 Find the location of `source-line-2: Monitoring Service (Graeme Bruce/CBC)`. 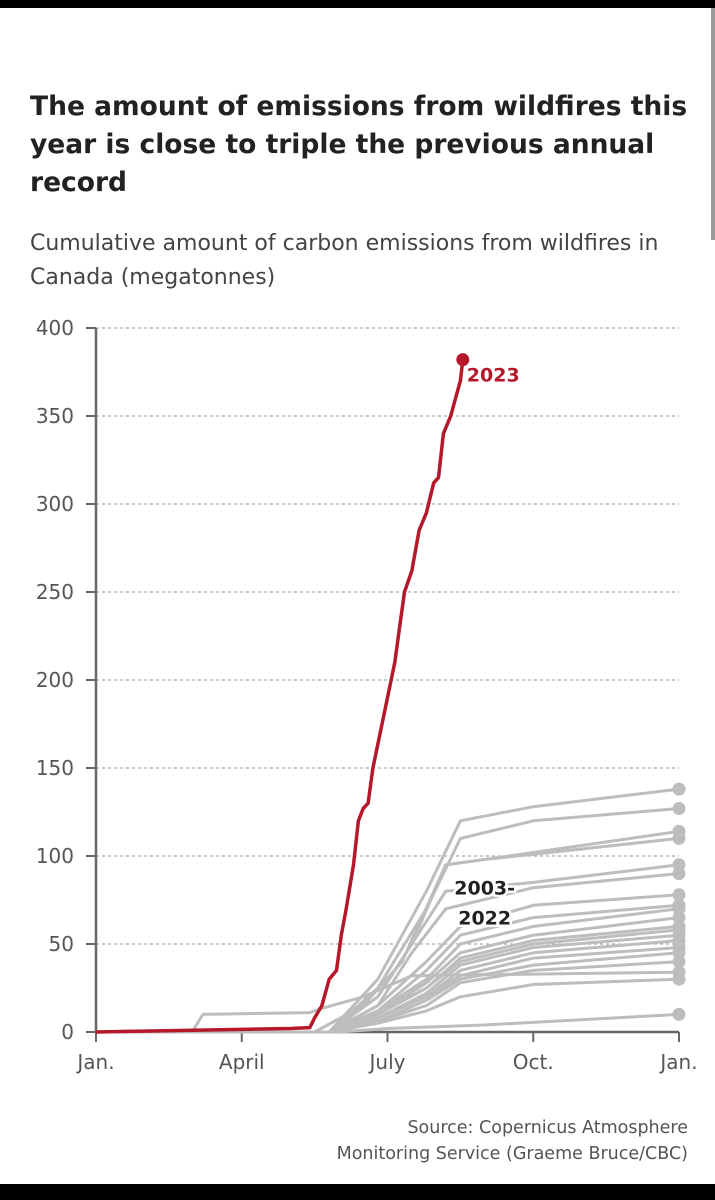

source-line-2: Monitoring Service (Graeme Bruce/CBC) is located at coordinates (512, 1154).